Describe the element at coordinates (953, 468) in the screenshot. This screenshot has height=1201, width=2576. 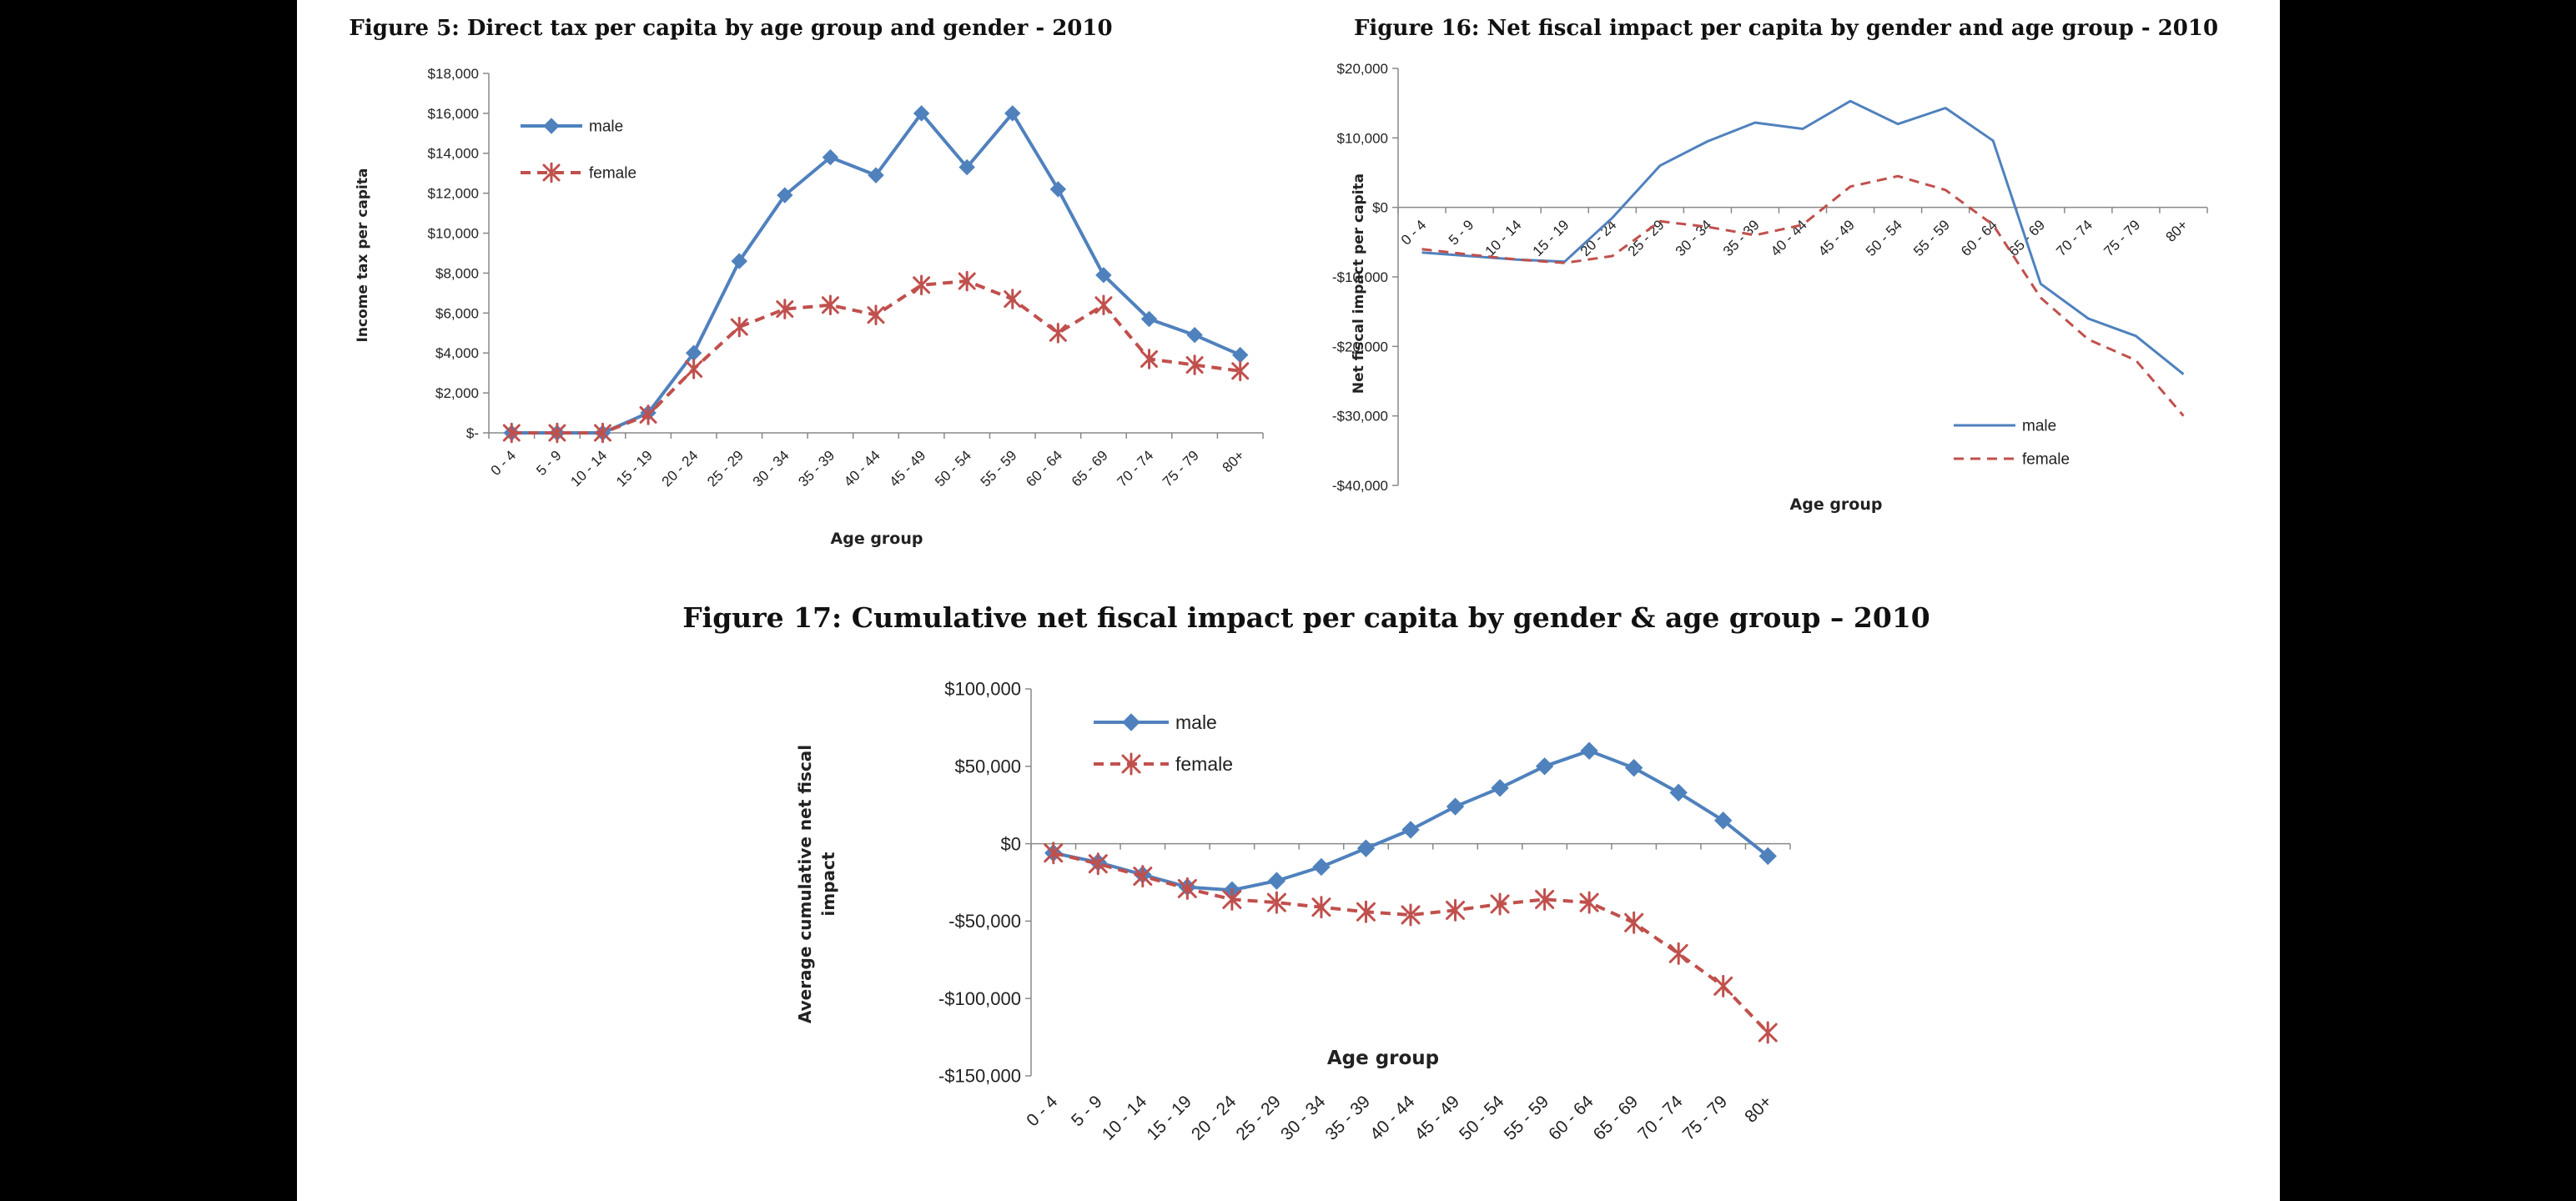
I see `x-tick-label: 50 - 54` at that location.